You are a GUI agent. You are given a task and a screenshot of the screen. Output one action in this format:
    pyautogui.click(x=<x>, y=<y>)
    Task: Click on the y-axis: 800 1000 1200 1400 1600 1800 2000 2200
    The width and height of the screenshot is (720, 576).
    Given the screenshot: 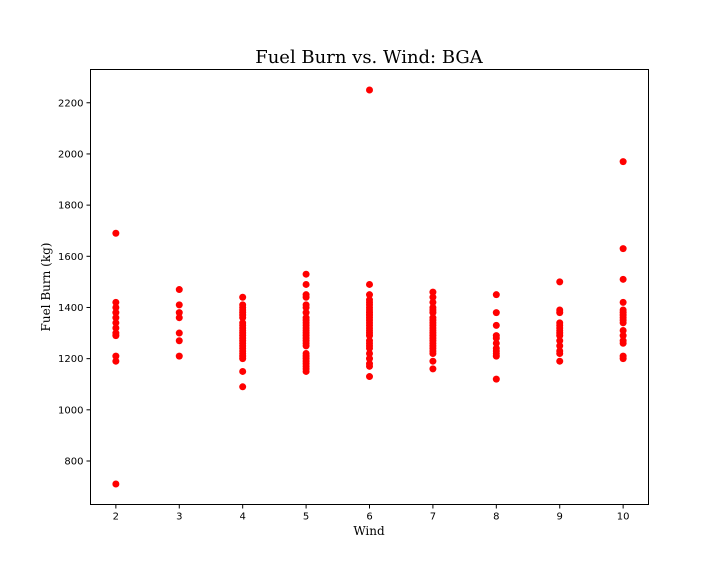 What is the action you would take?
    pyautogui.click(x=74, y=283)
    